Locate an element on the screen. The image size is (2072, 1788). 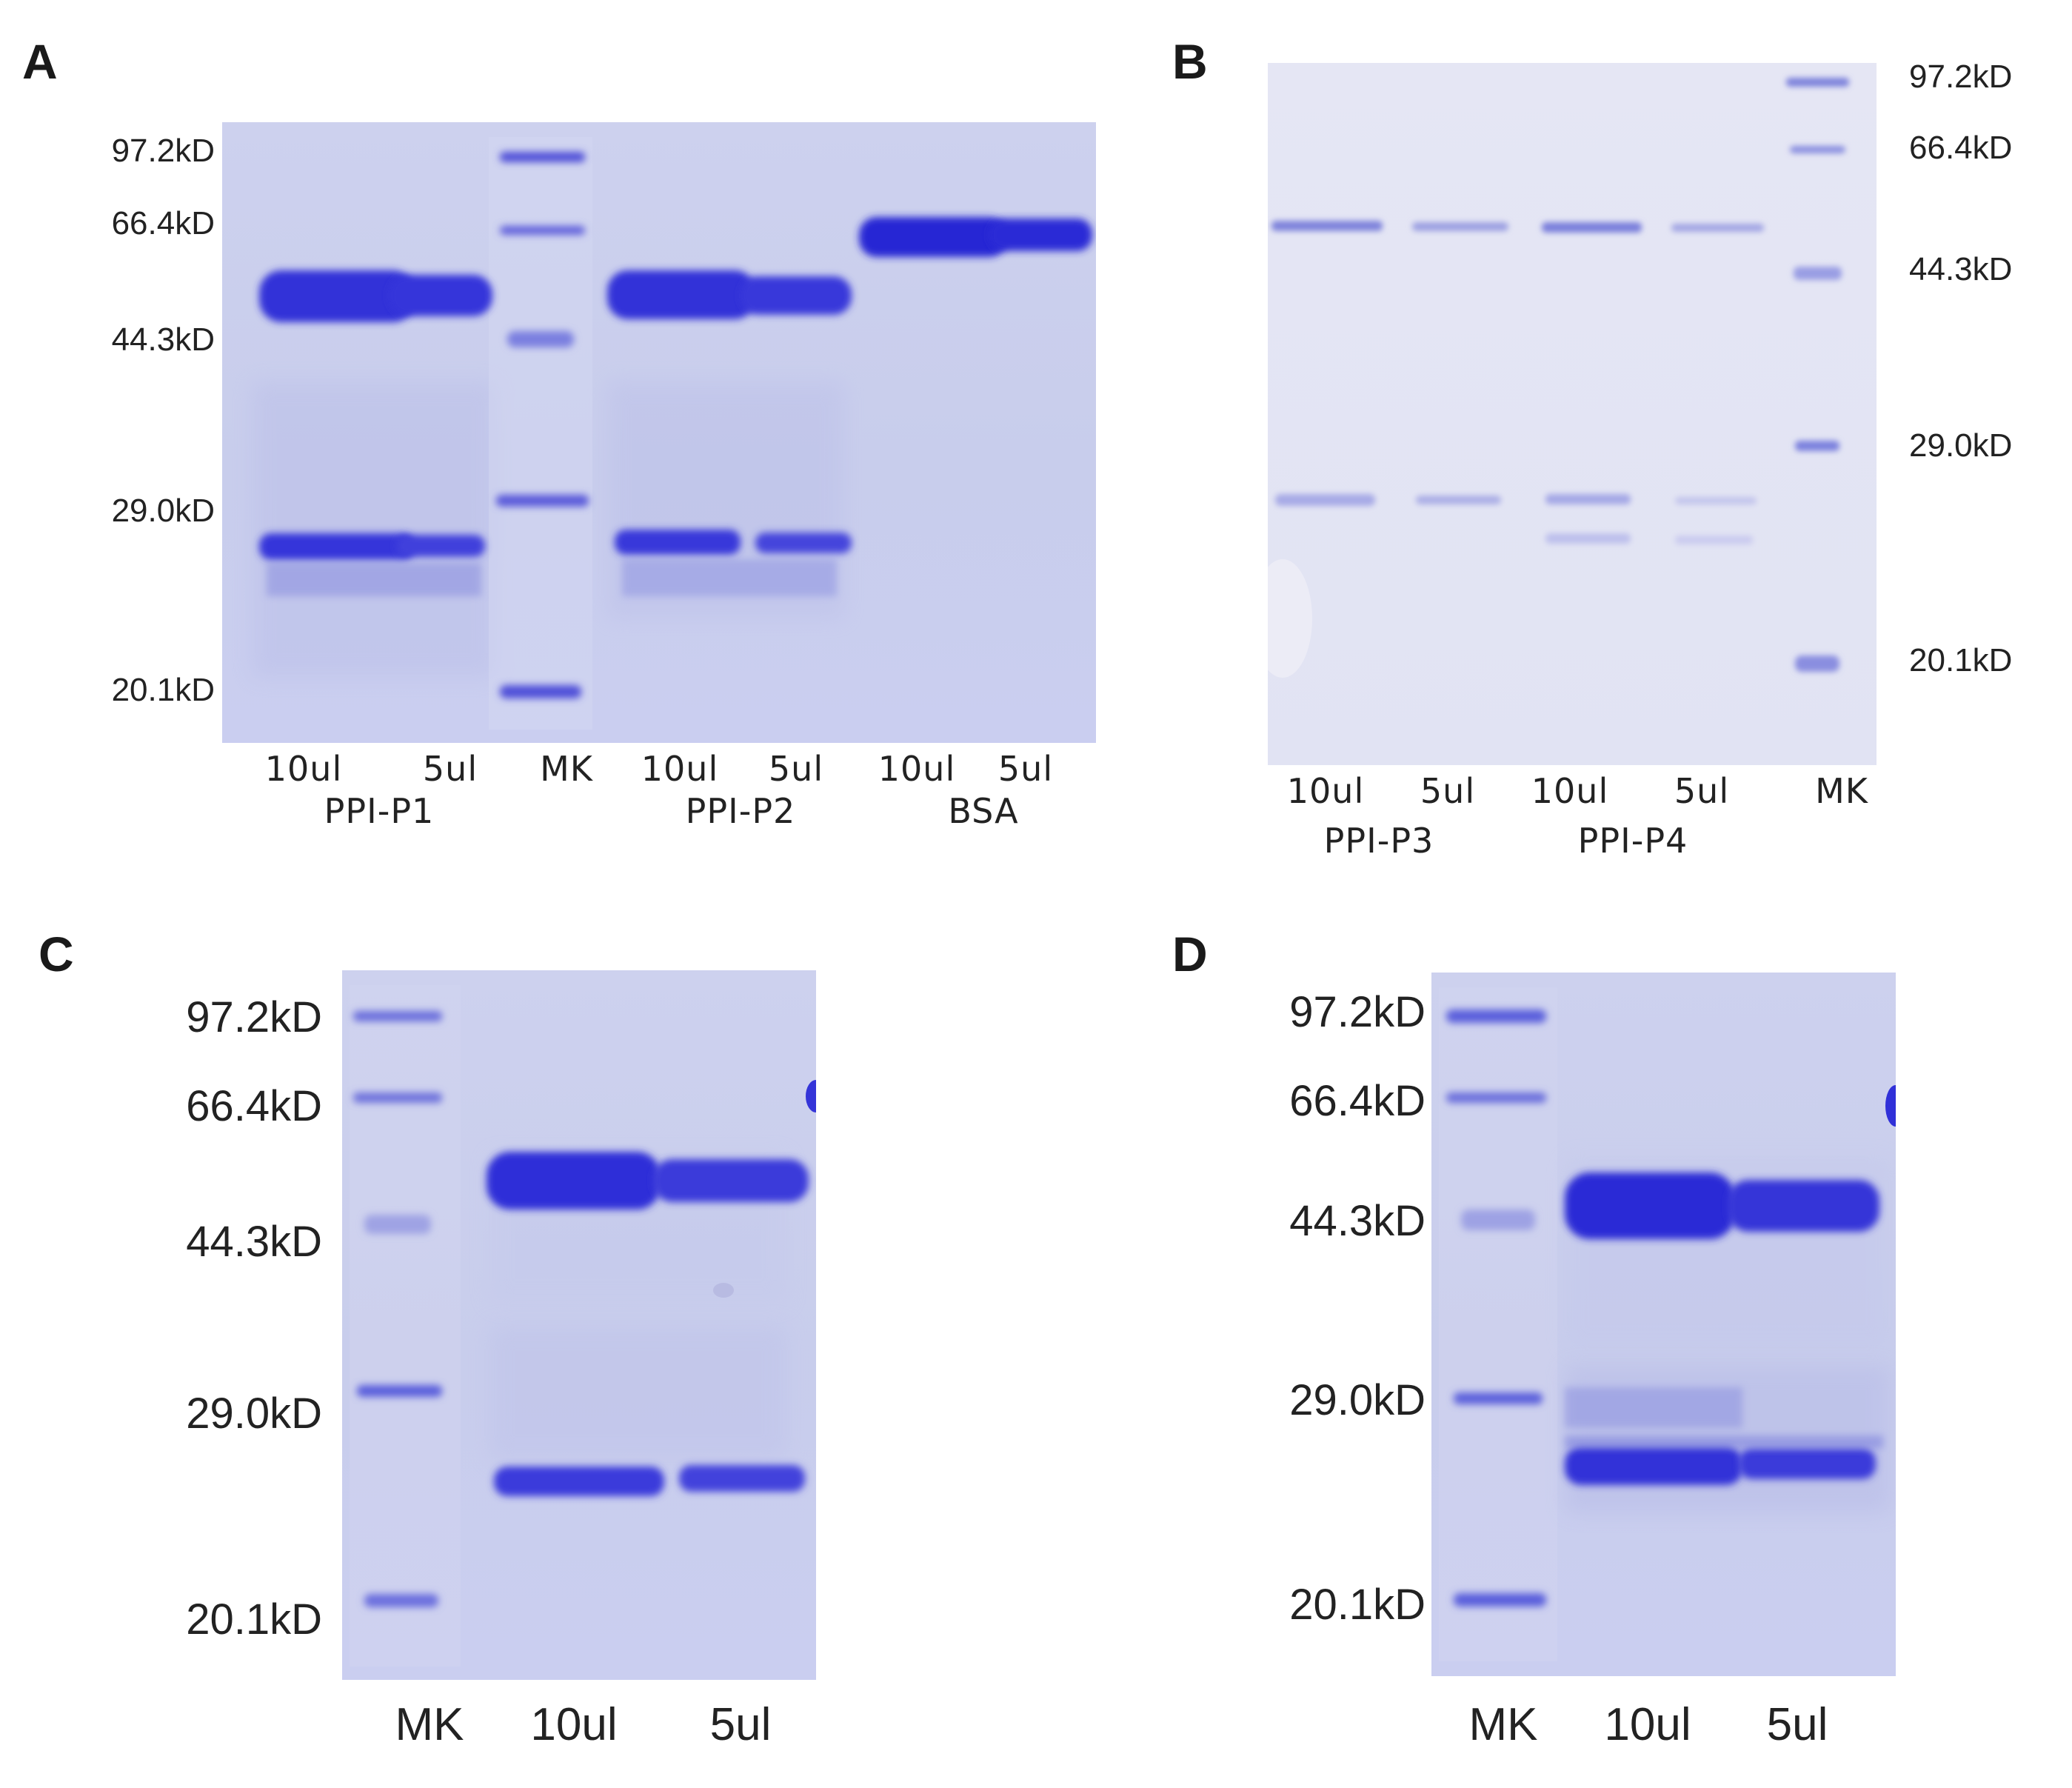
sample-group-label: PPI-P4 is located at coordinates (1632, 841).